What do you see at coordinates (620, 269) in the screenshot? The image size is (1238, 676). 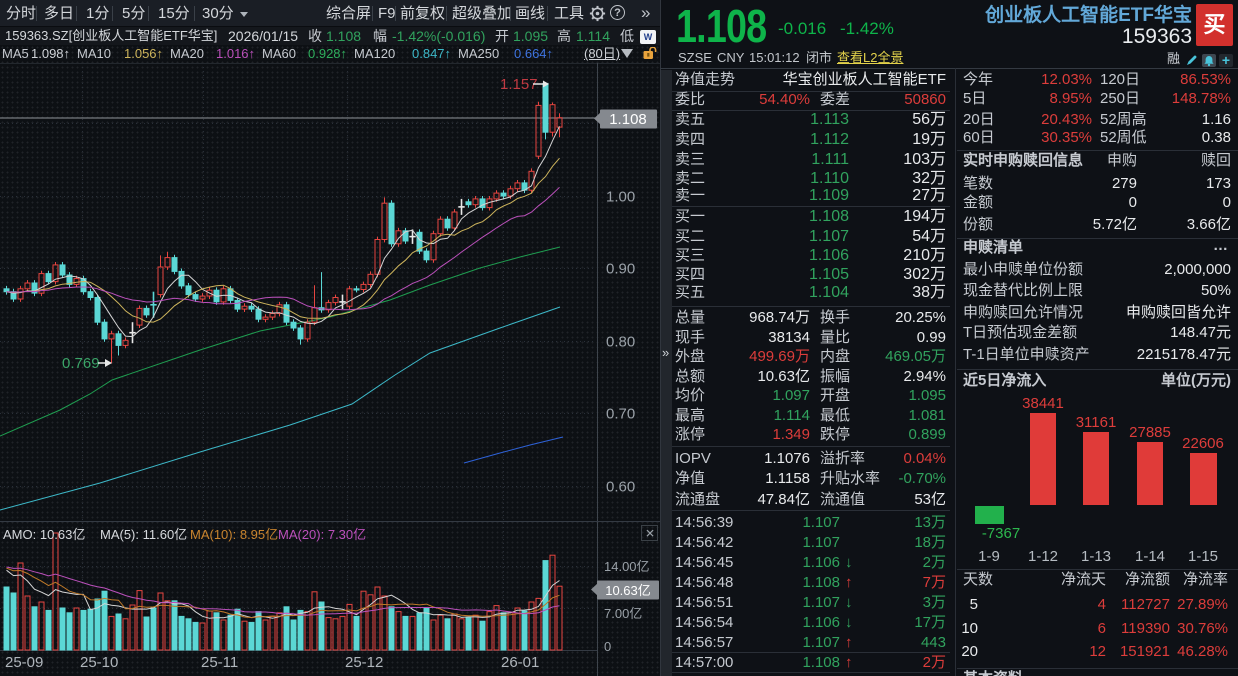 I see `svg-text: 0.90` at bounding box center [620, 269].